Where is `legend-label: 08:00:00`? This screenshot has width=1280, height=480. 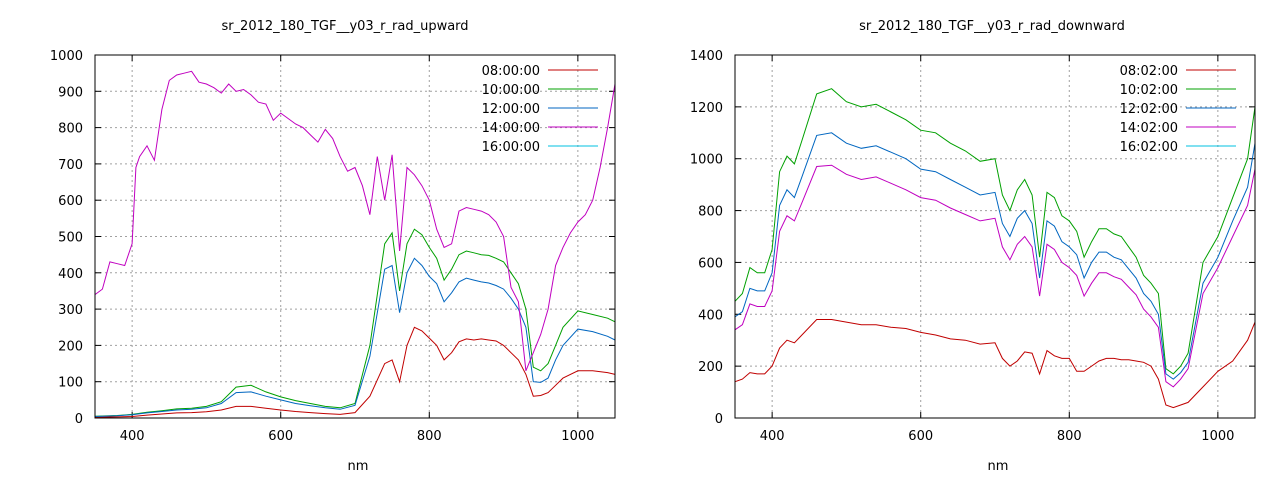 legend-label: 08:00:00 is located at coordinates (511, 71).